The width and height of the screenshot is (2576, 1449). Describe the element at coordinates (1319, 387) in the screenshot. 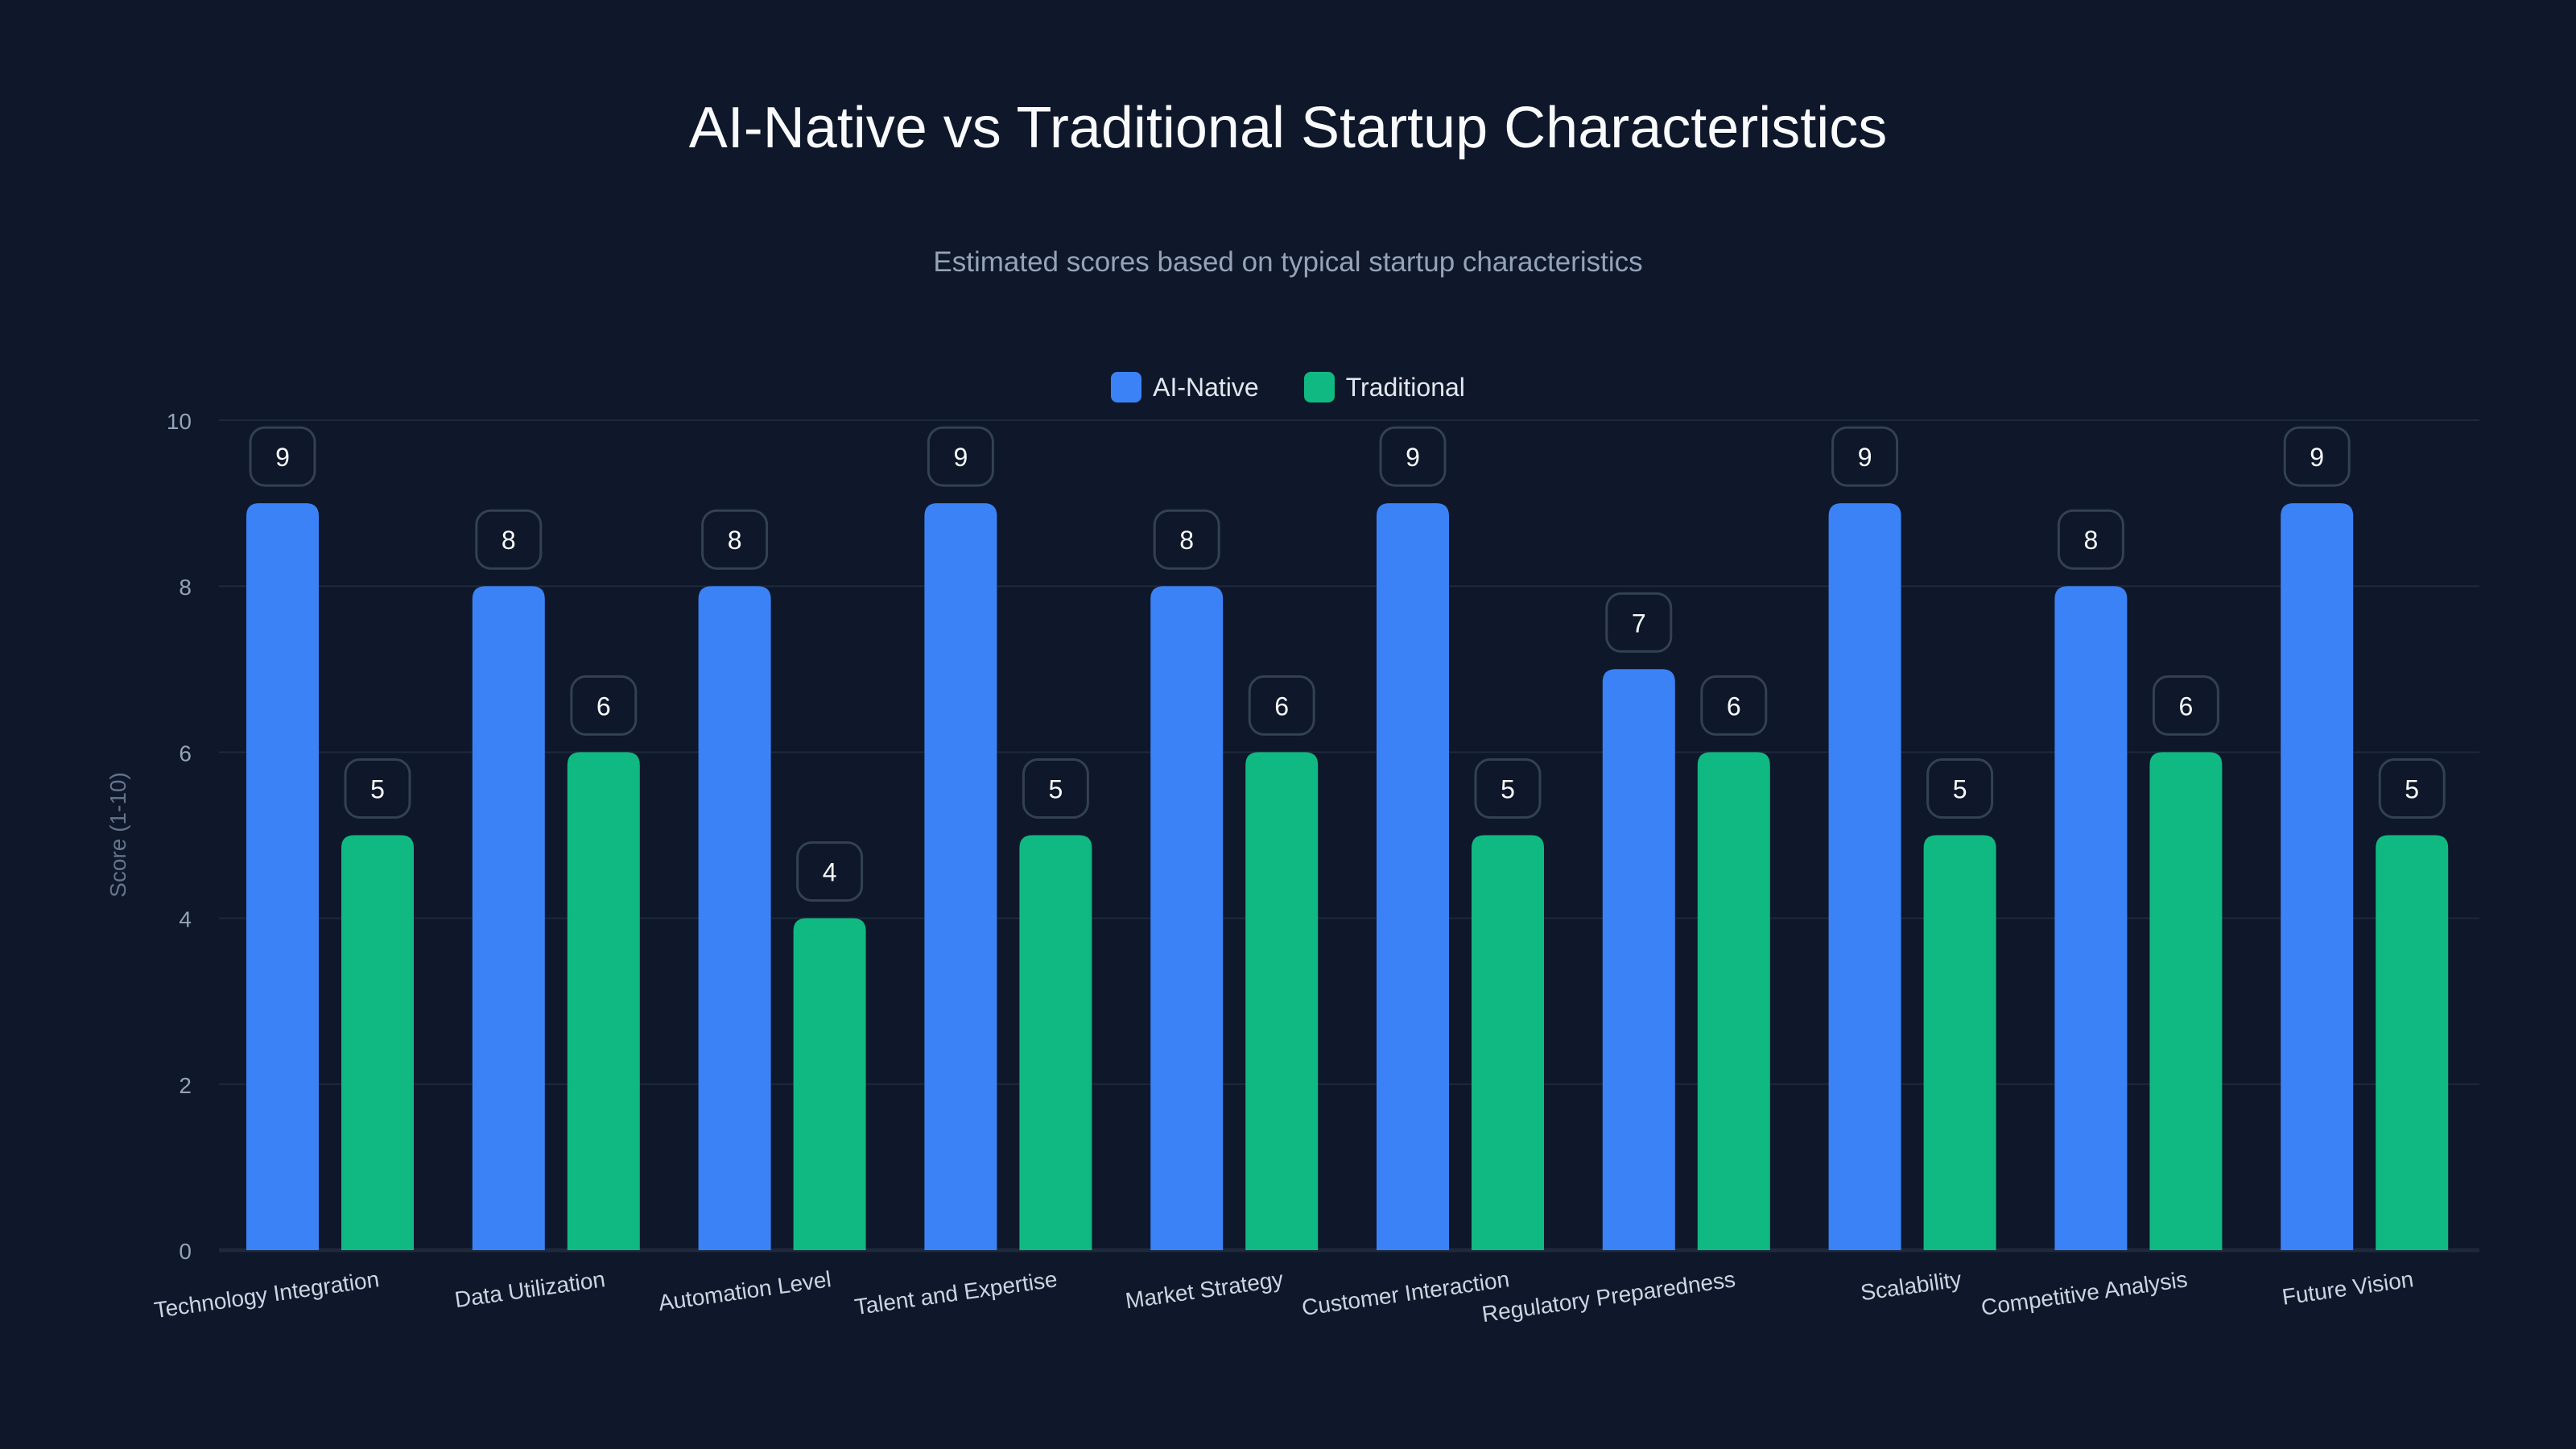

I see `legend-swatch-traditional` at that location.